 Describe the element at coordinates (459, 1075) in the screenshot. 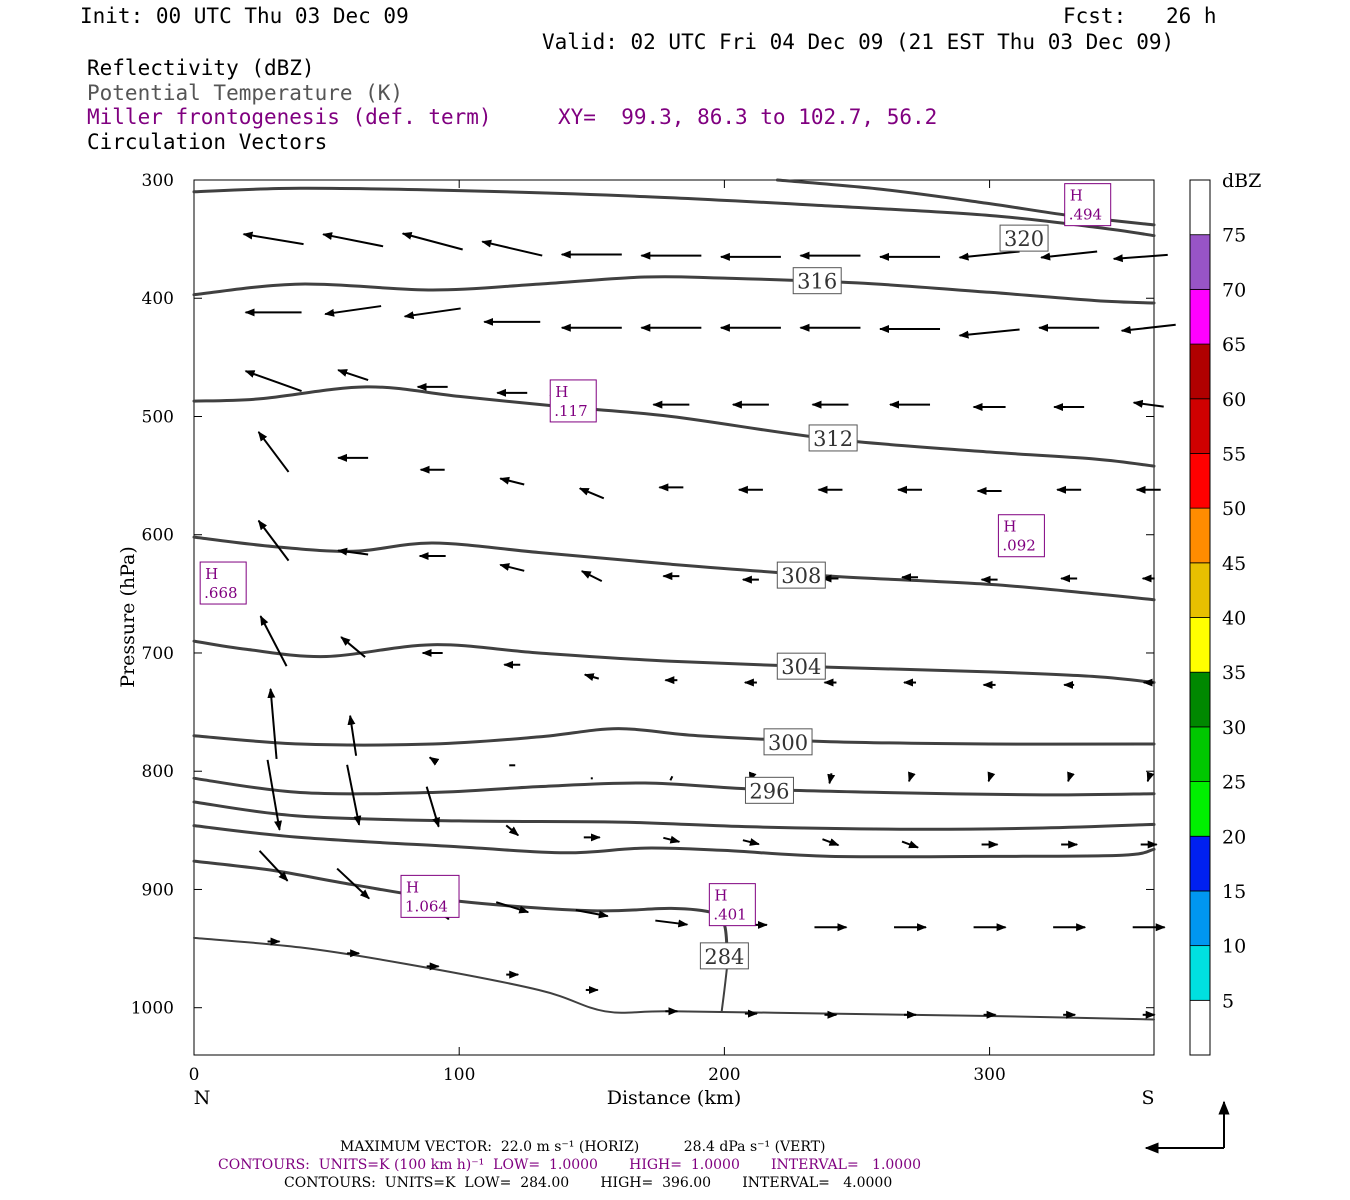

I see `x-tick-label: 100` at that location.